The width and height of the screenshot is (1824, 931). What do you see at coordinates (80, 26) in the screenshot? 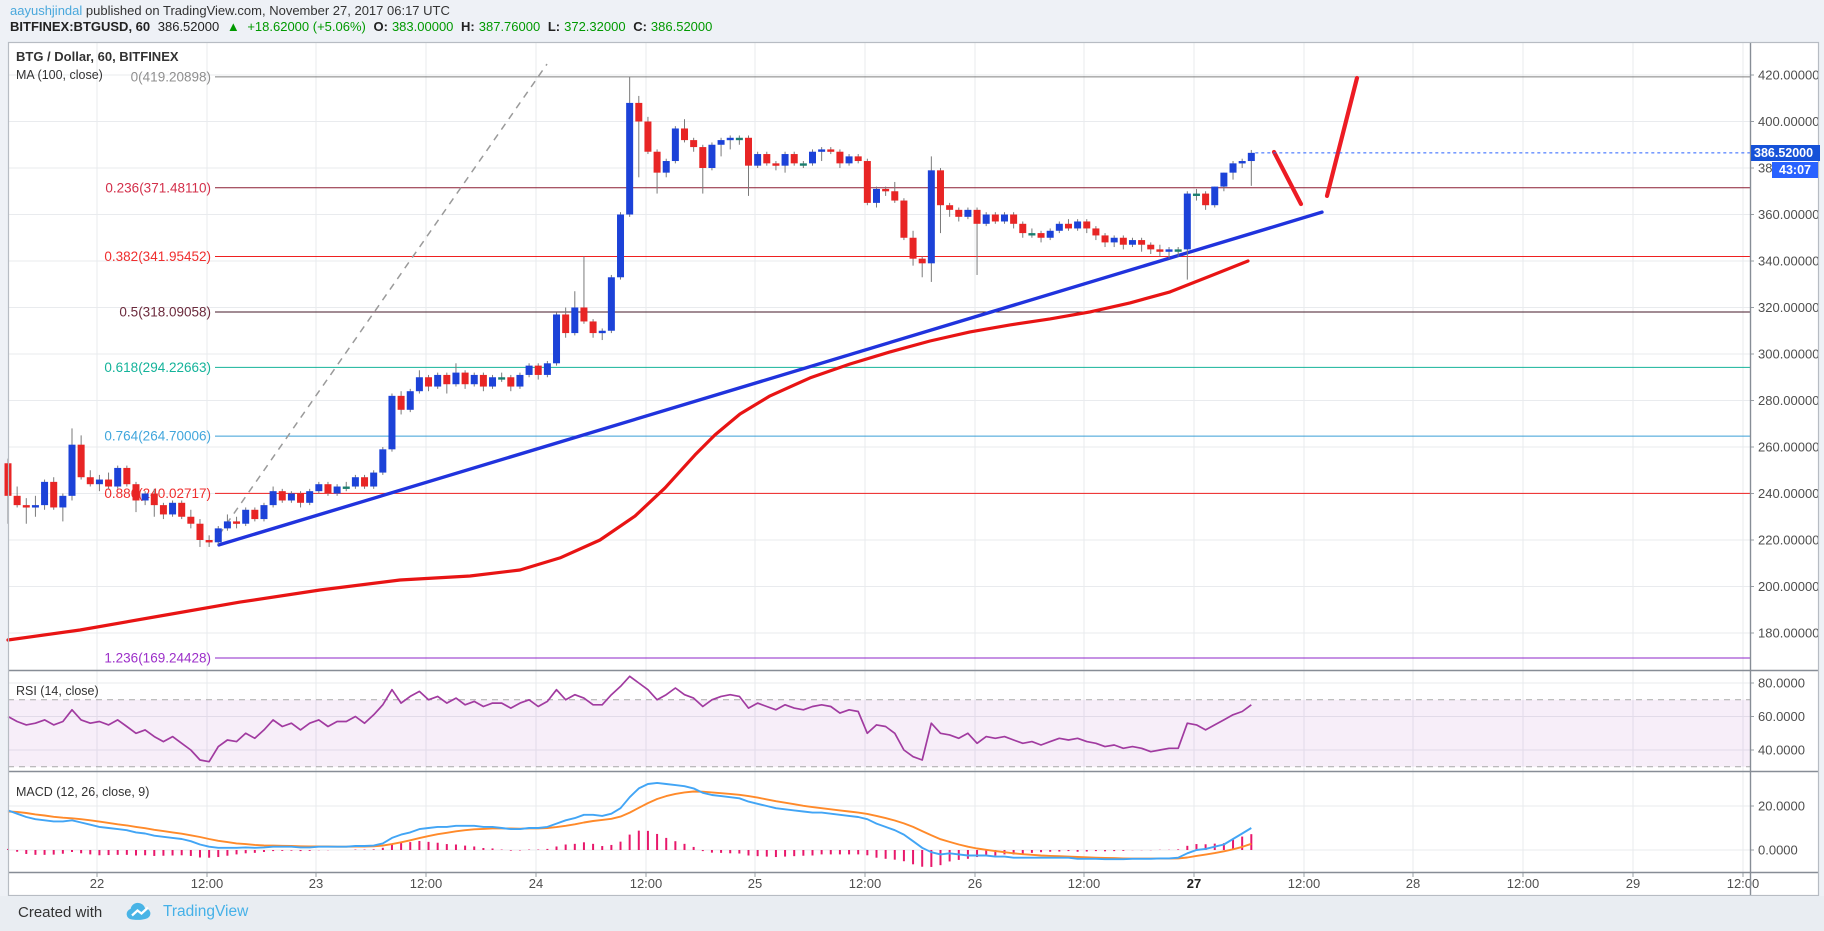
I see `symbol-name: BITFINEX:BTGUSD, 60` at bounding box center [80, 26].